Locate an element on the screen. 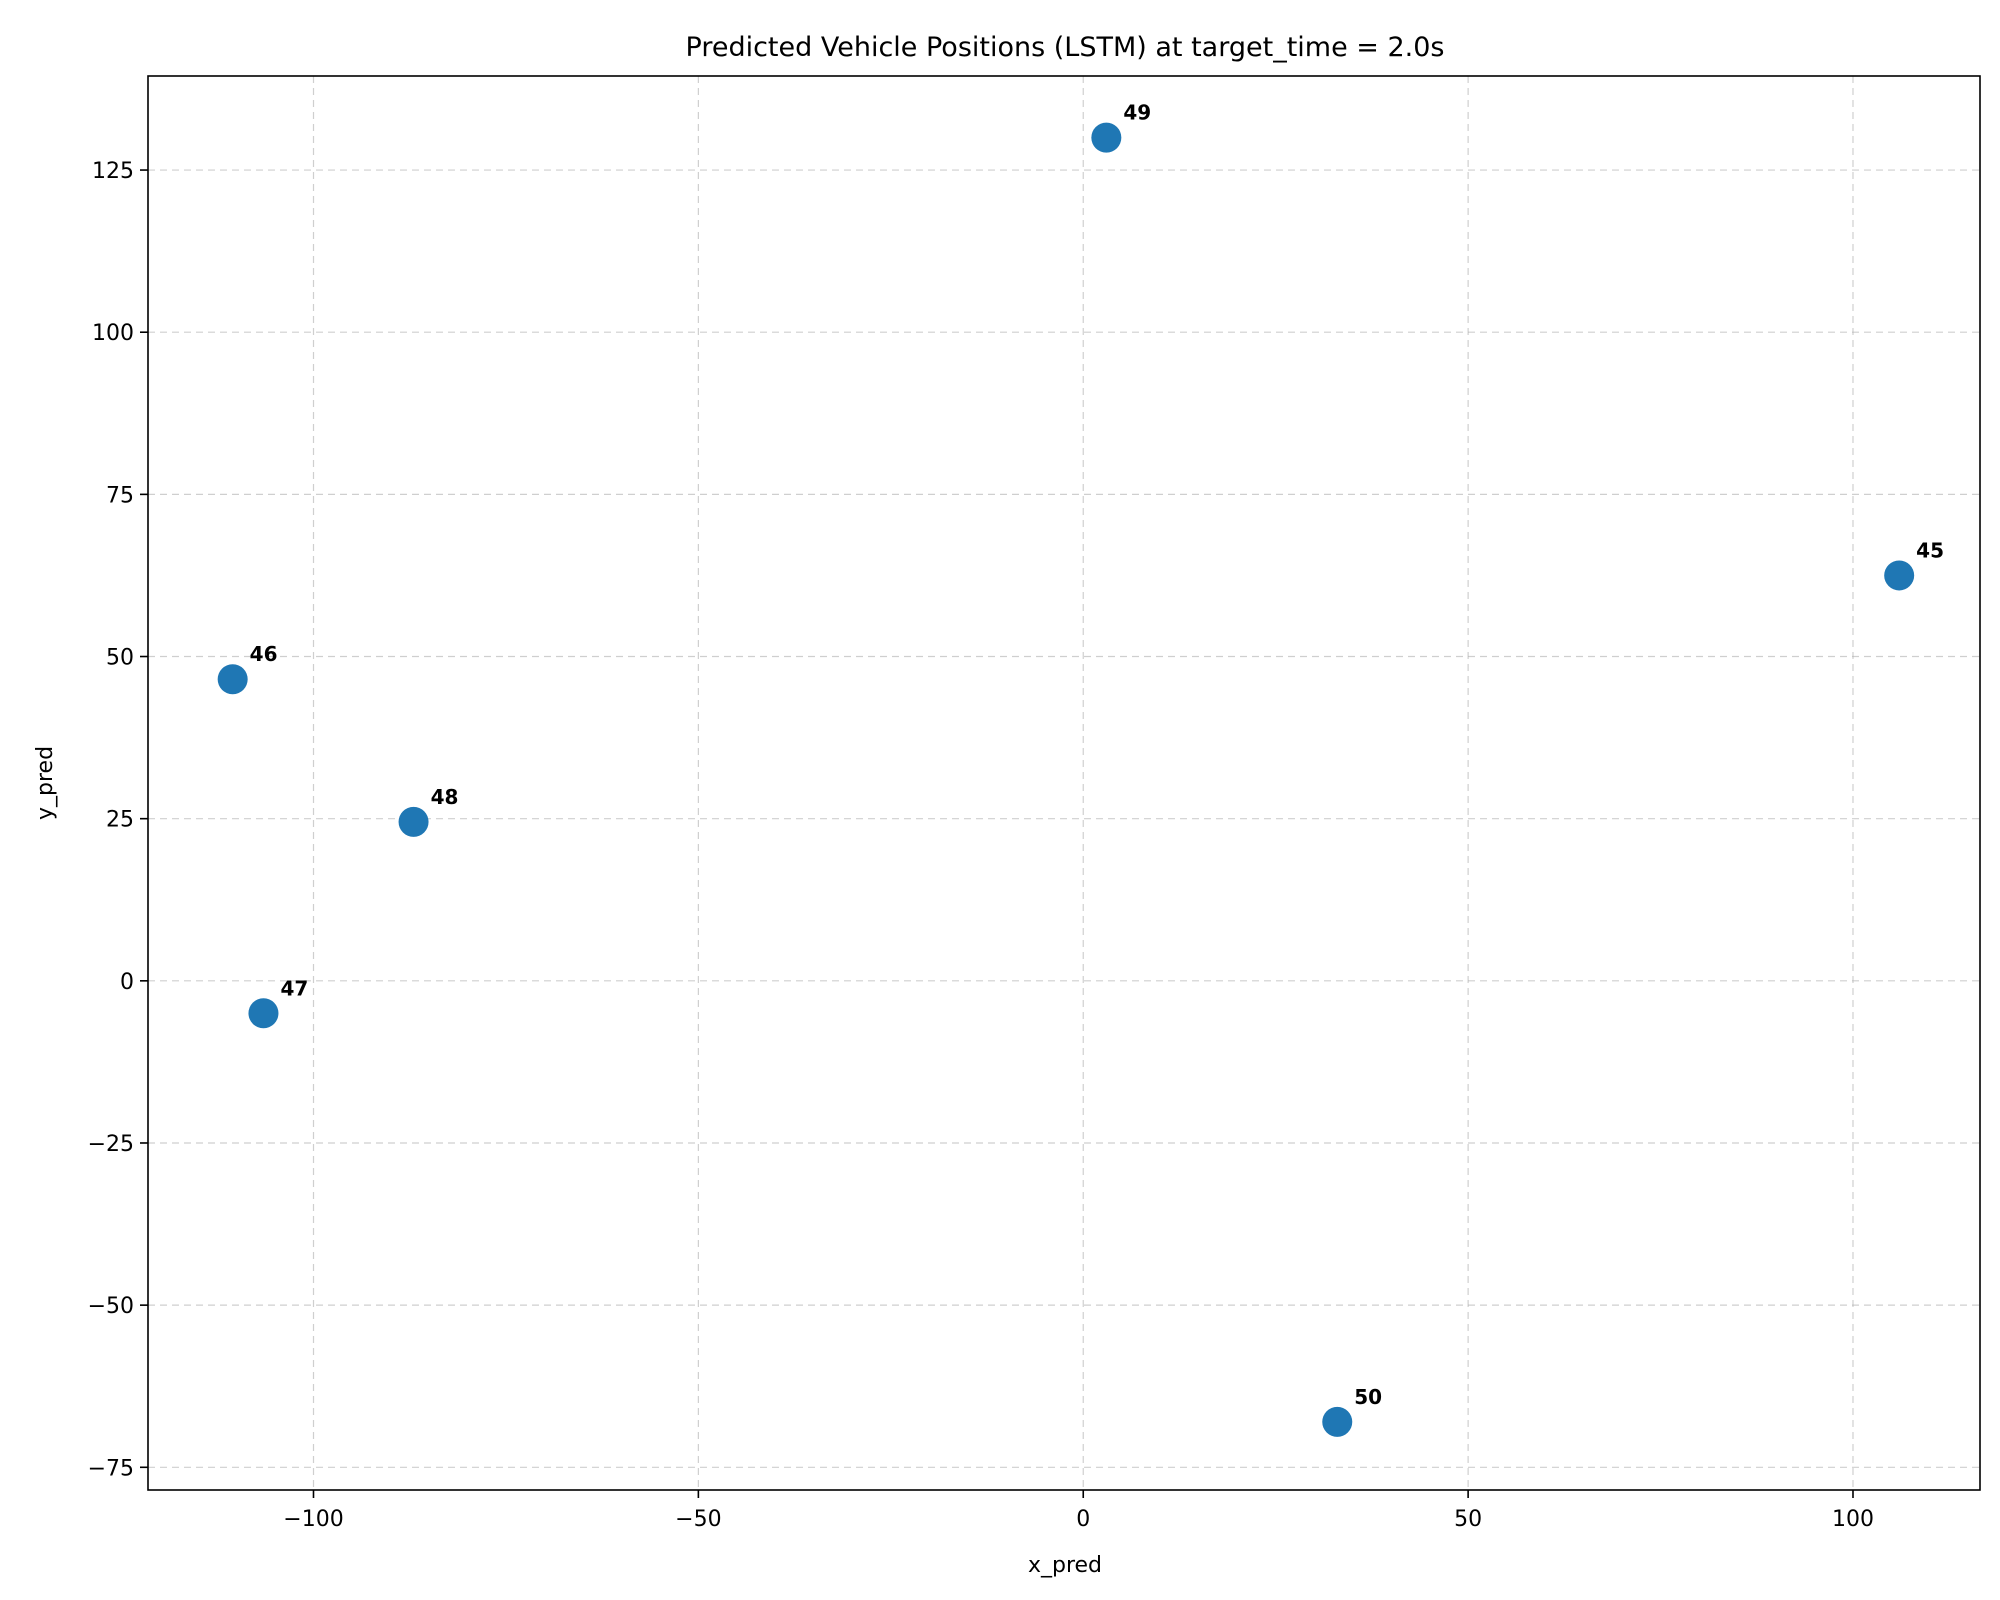 The image size is (2000, 1600). y-tick-label: 75 is located at coordinates (120, 495).